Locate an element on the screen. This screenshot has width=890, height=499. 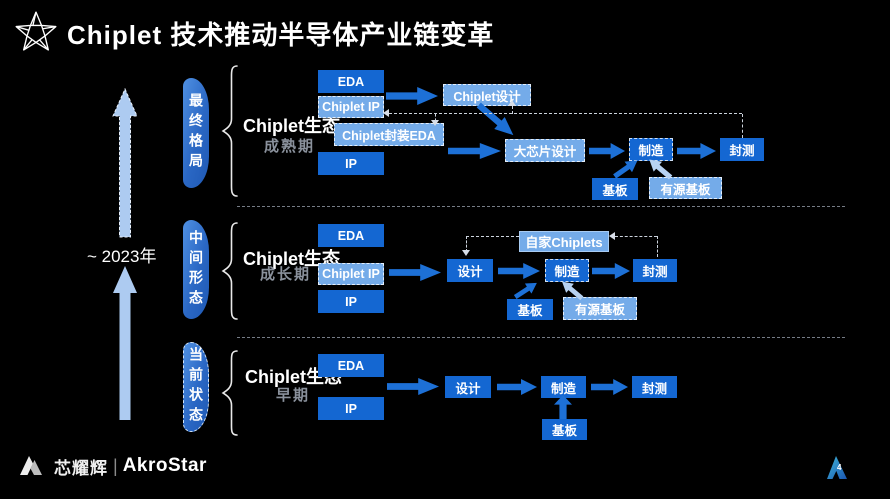
eco-stage-final: 成熟期 is located at coordinates (290, 146).